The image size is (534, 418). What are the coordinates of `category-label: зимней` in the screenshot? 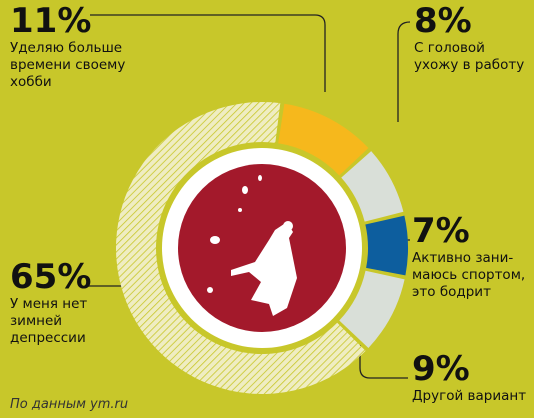 It's located at (36, 321).